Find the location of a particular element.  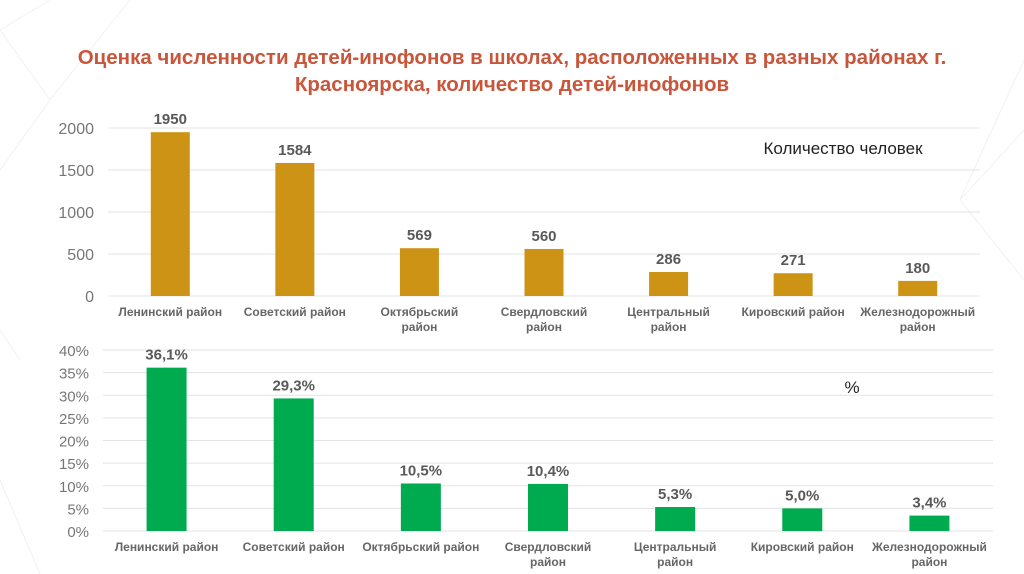

percent-ytick-label: 25% is located at coordinates (74, 419).